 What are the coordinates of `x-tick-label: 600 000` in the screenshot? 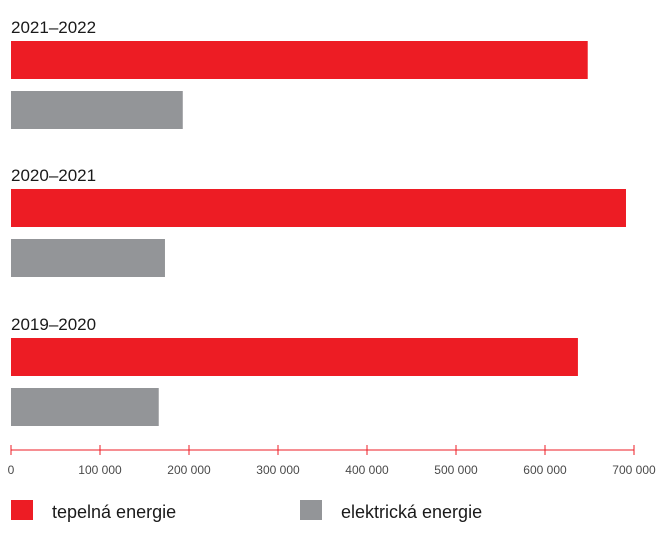 It's located at (545, 470).